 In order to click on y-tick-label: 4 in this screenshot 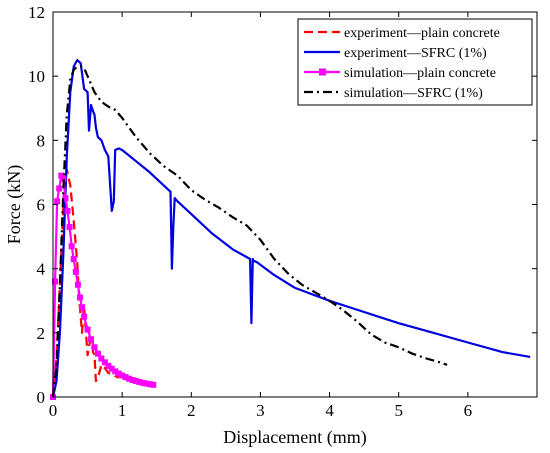, I will do `click(41, 269)`.